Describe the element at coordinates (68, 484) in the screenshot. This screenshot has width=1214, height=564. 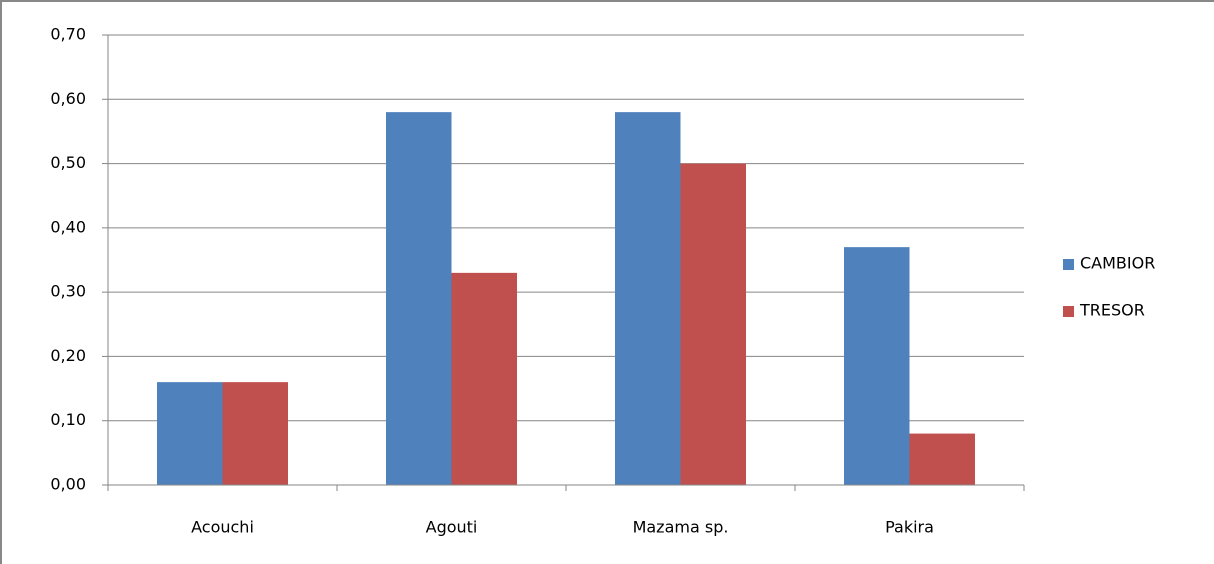
I see `y-tick-label: 0,00` at that location.